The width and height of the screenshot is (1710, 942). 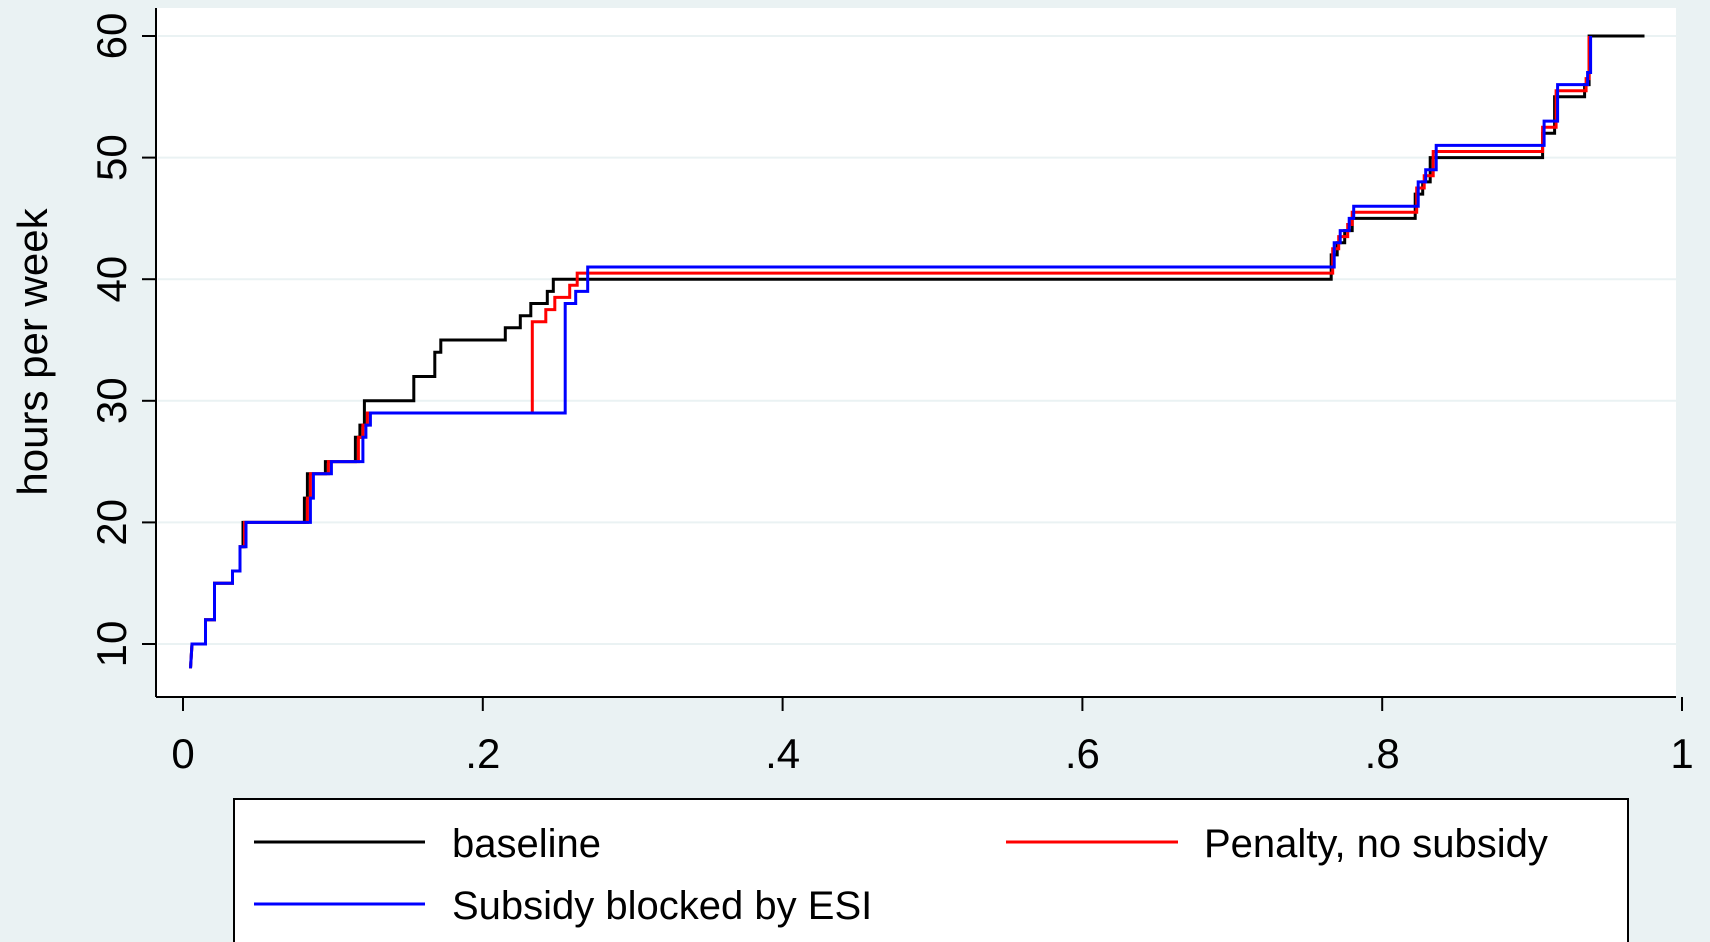 What do you see at coordinates (182, 753) in the screenshot?
I see `x-tick-label: 0` at bounding box center [182, 753].